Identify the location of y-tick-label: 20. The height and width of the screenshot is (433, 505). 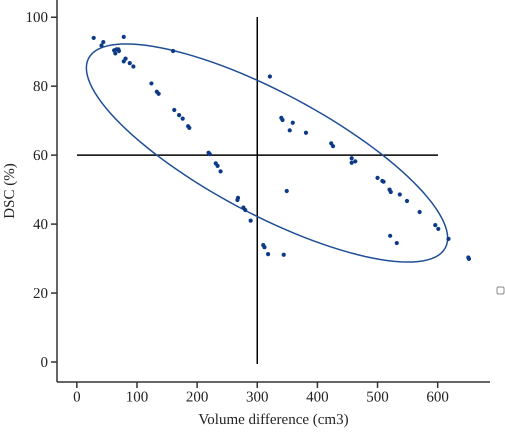
(40, 294).